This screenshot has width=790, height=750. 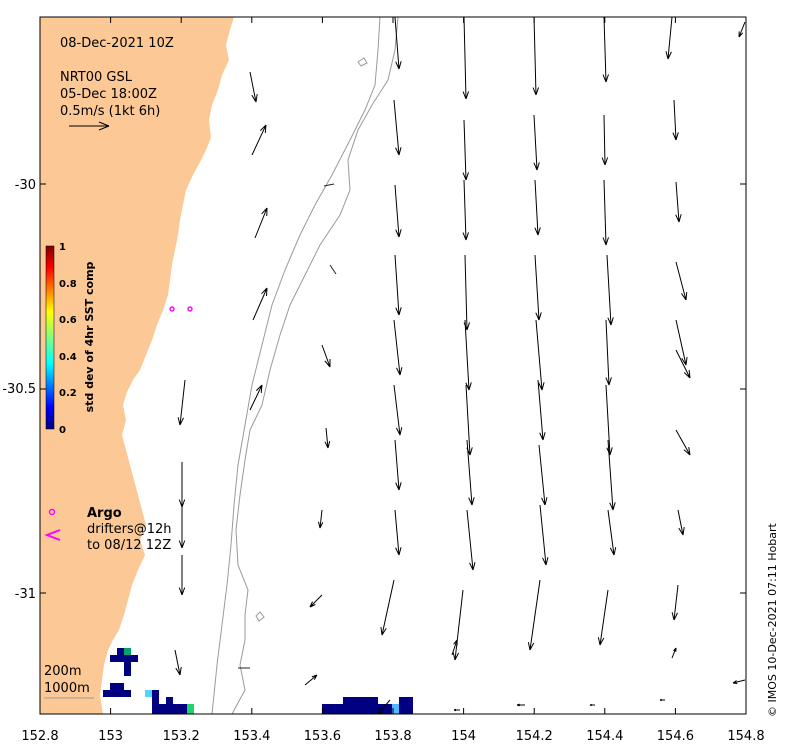 I want to click on map-timestamp: 08-Dec-2021 10Z, so click(x=117, y=43).